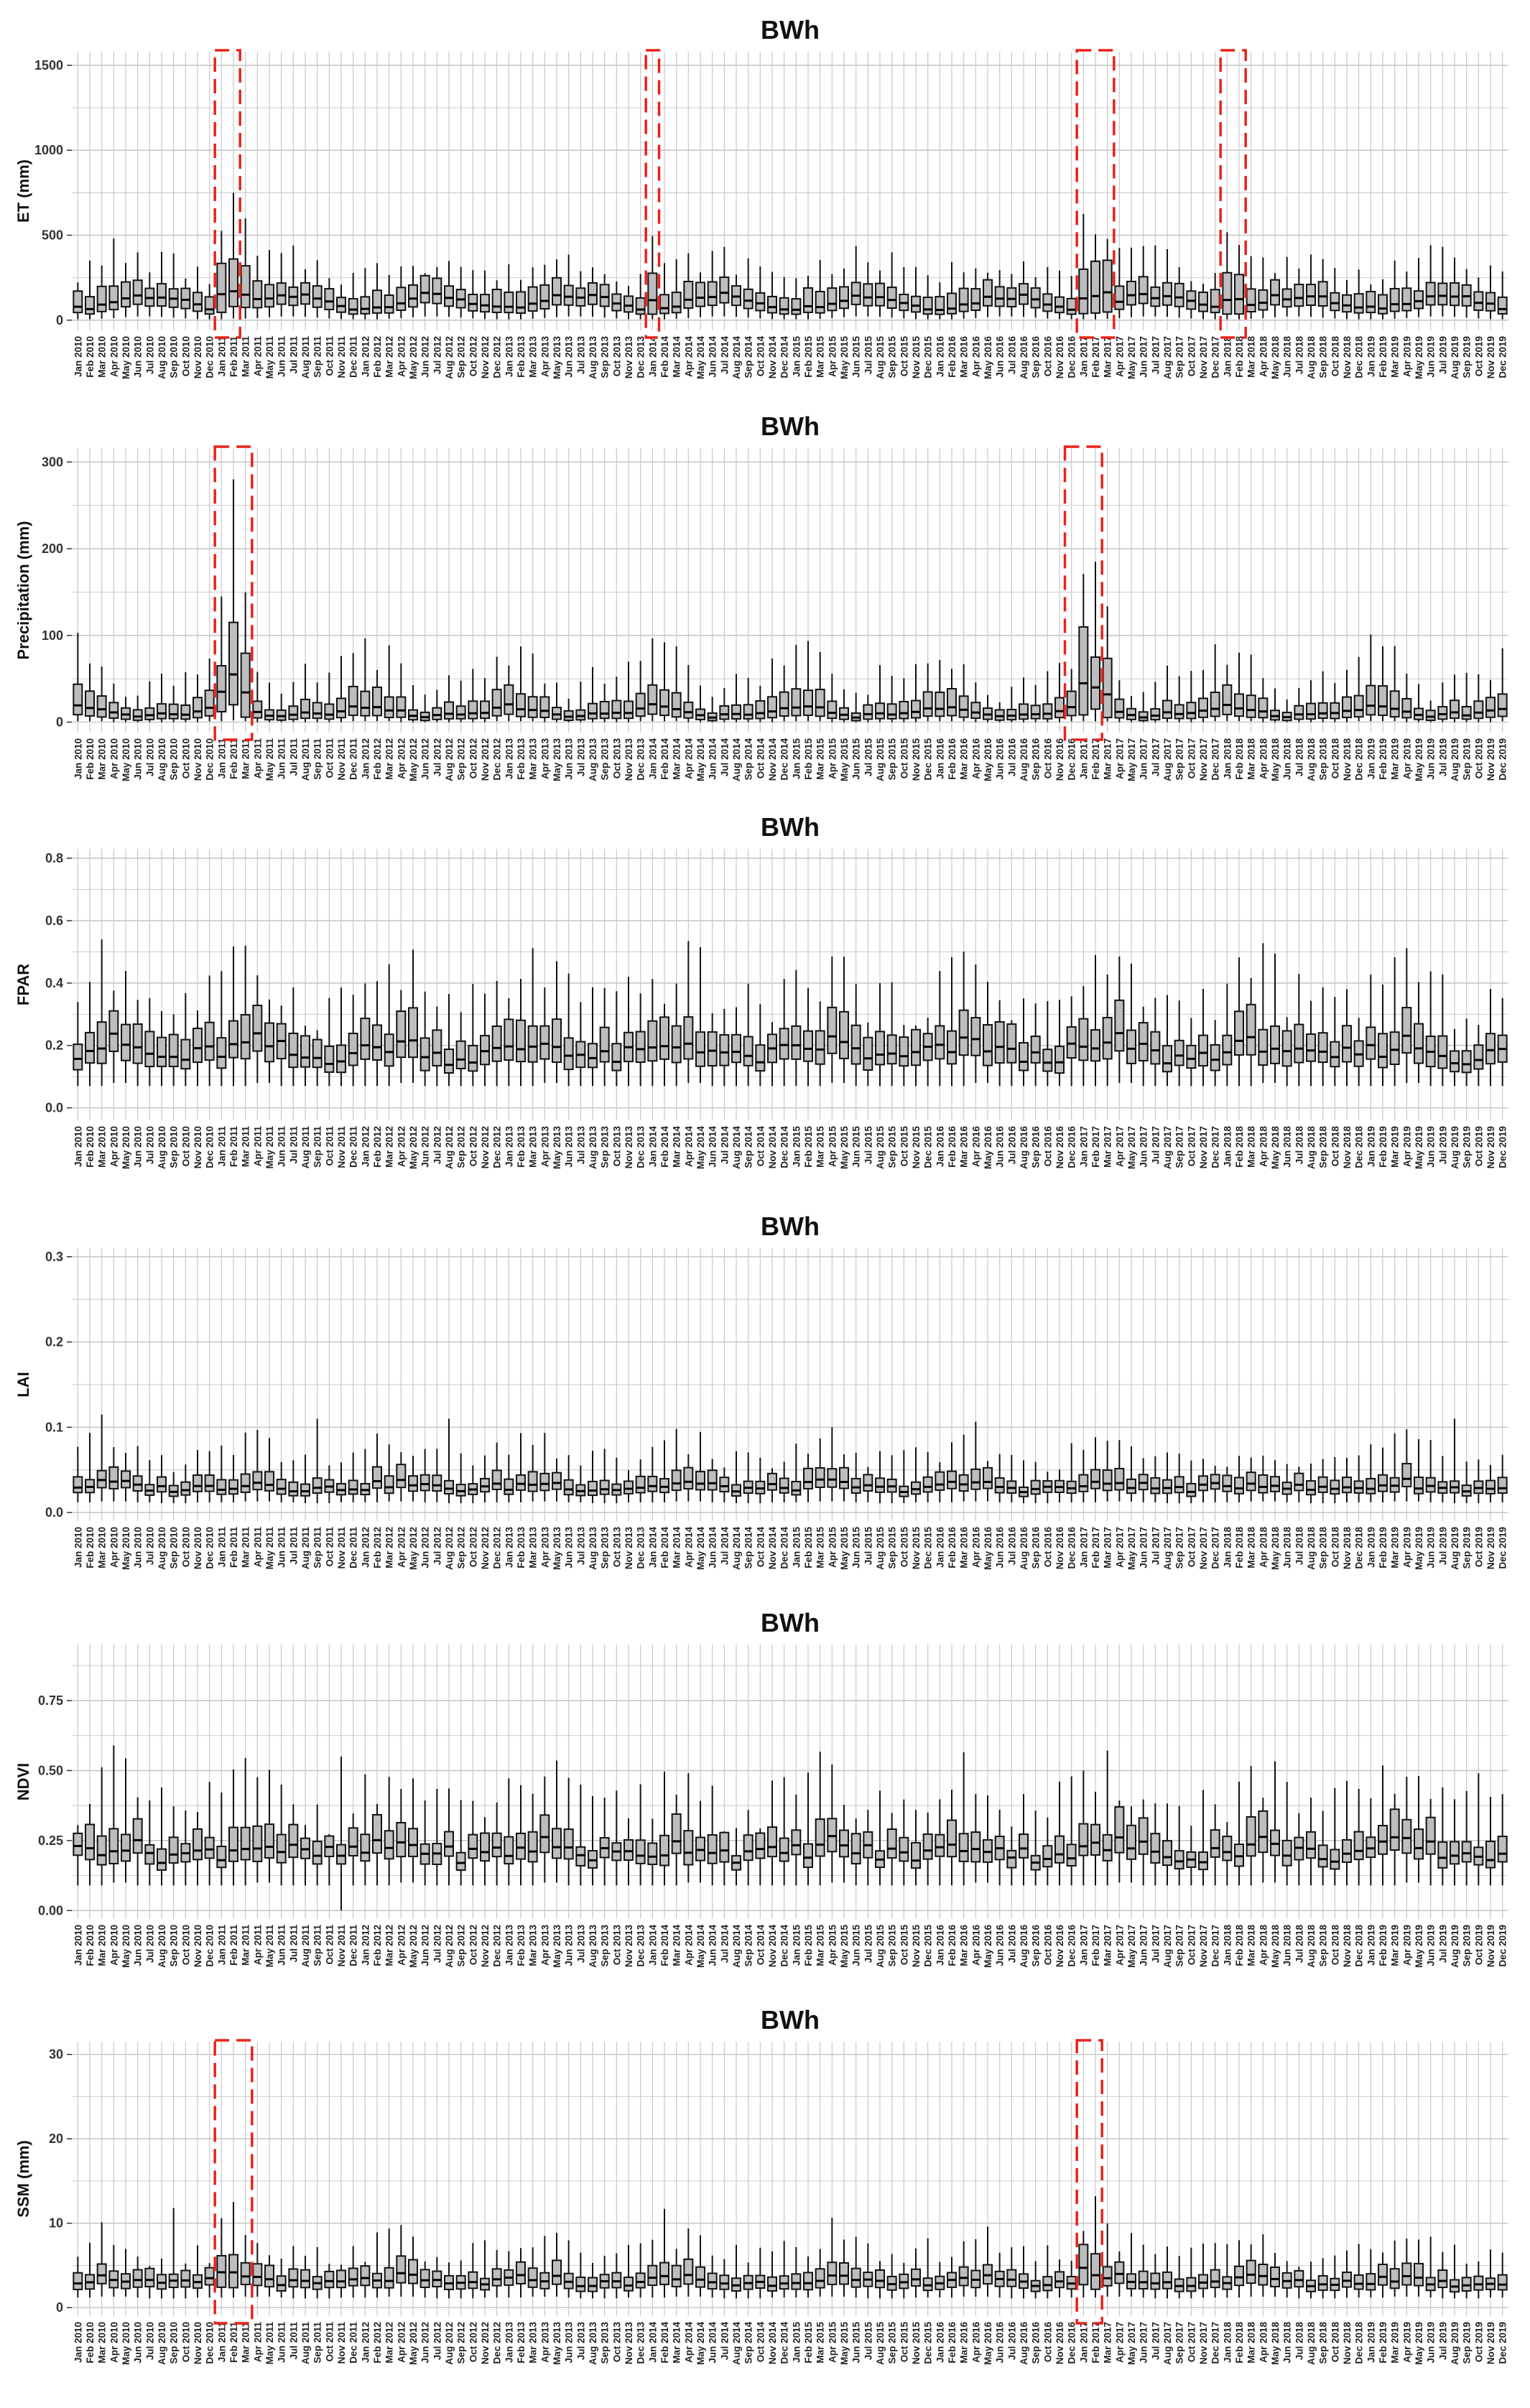  I want to click on x-tick-label: Jan 2016, so click(940, 1548).